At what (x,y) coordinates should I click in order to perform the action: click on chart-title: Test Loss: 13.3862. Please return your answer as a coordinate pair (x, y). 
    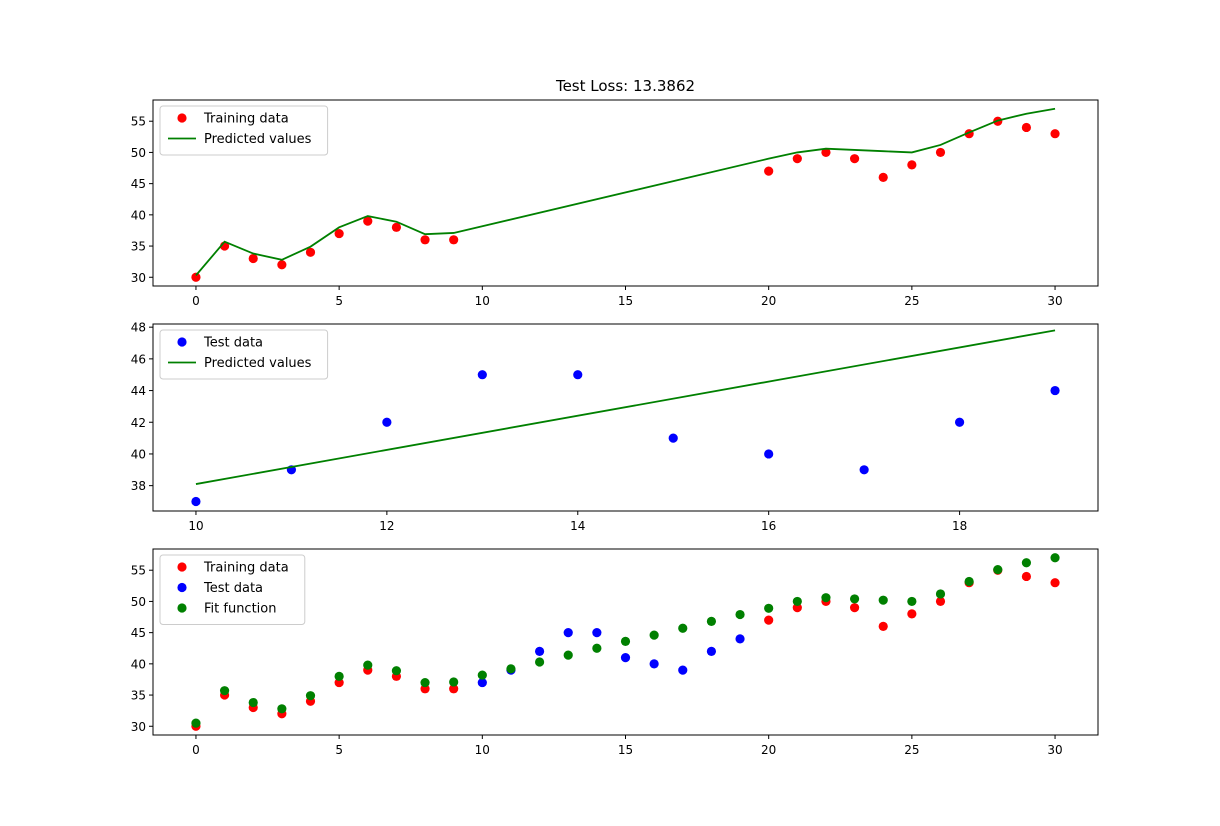
    Looking at the image, I should click on (625, 86).